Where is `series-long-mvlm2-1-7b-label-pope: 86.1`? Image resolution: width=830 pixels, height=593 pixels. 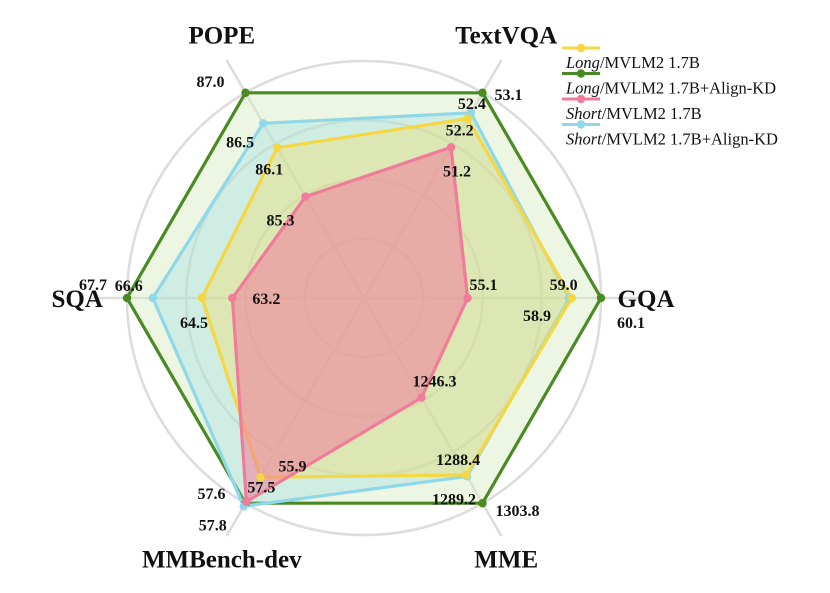
series-long-mvlm2-1-7b-label-pope: 86.1 is located at coordinates (269, 170).